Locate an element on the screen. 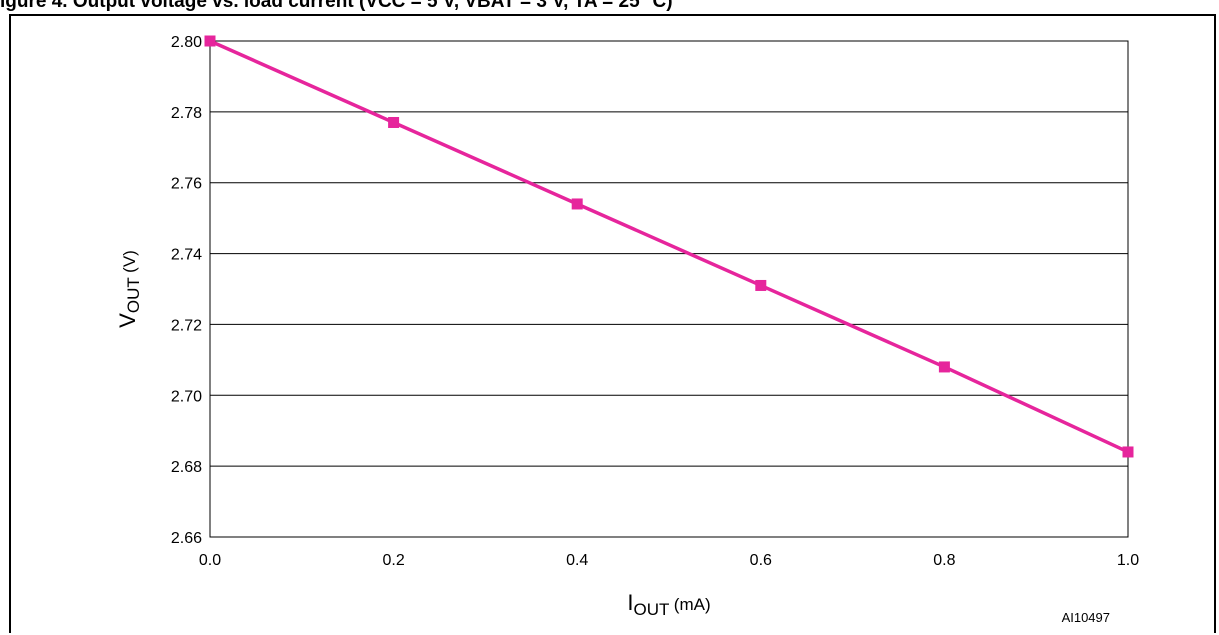 Image resolution: width=1219 pixels, height=635 pixels. y-tick-label: 2.72 is located at coordinates (186, 325).